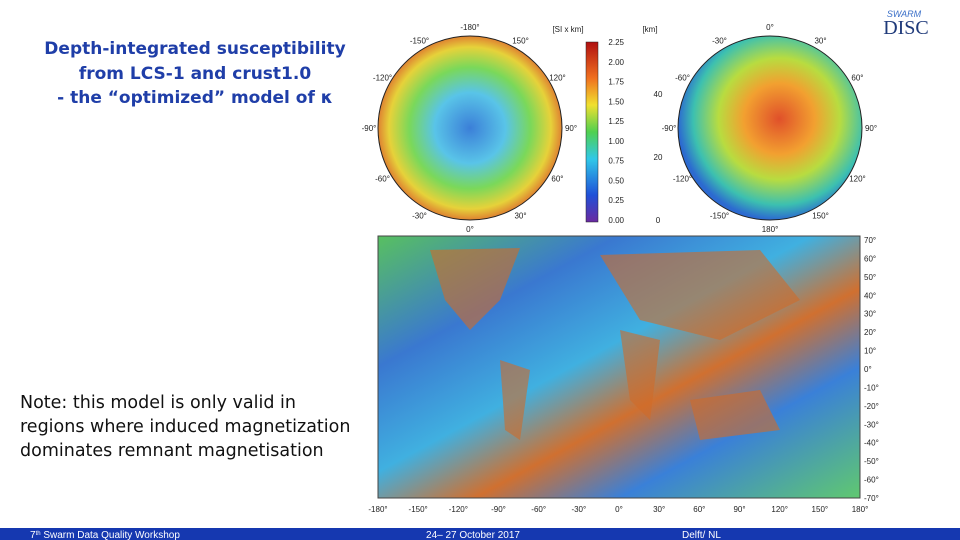 The width and height of the screenshot is (960, 540). I want to click on lon-label: -180°, so click(377, 509).